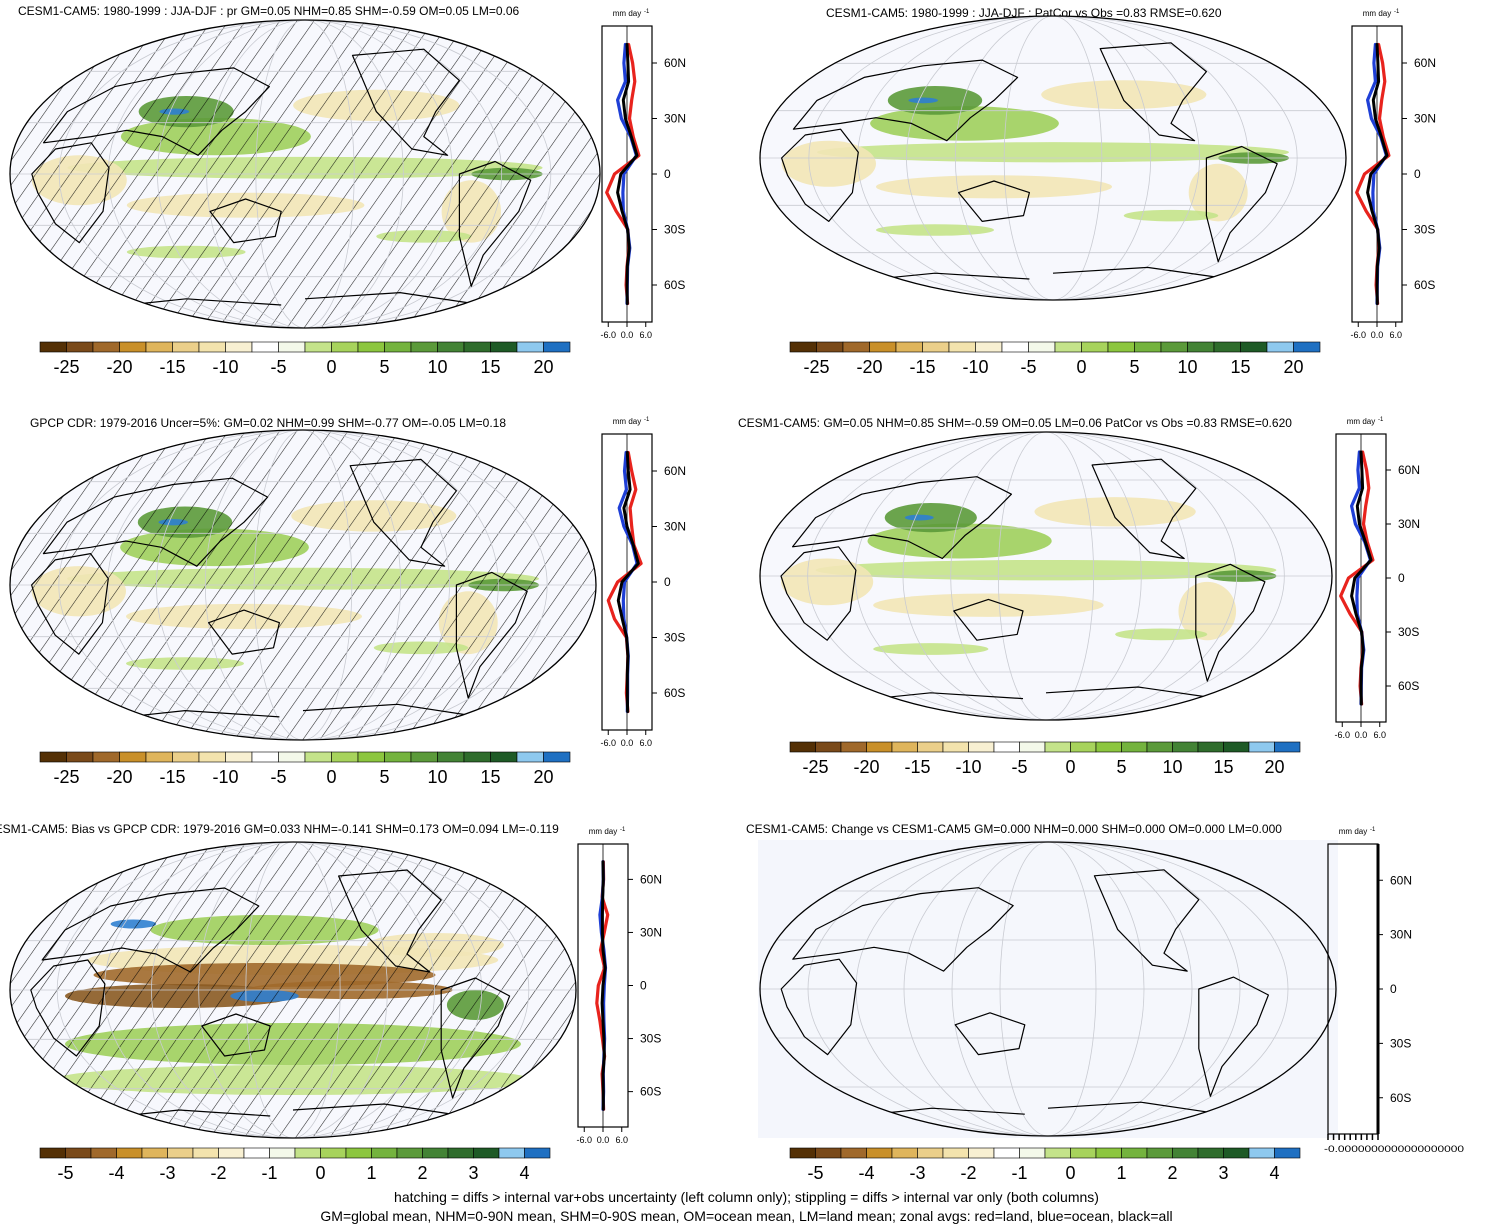  What do you see at coordinates (1274, 1173) in the screenshot?
I see `colorbar-tick-label: 4` at bounding box center [1274, 1173].